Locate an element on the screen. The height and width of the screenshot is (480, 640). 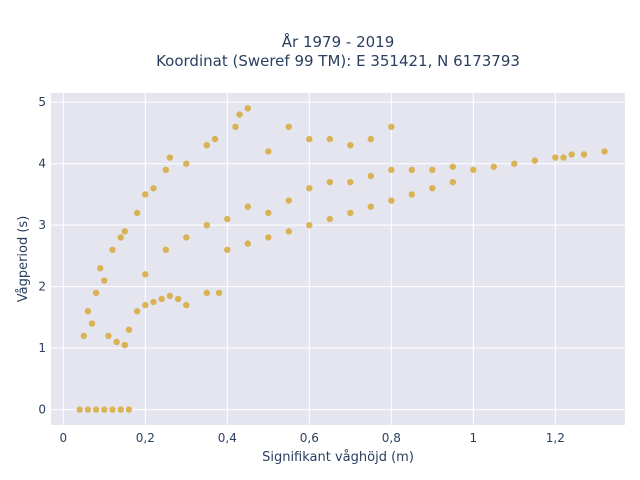
x-tick-label: 0,8 is located at coordinates (391, 438).